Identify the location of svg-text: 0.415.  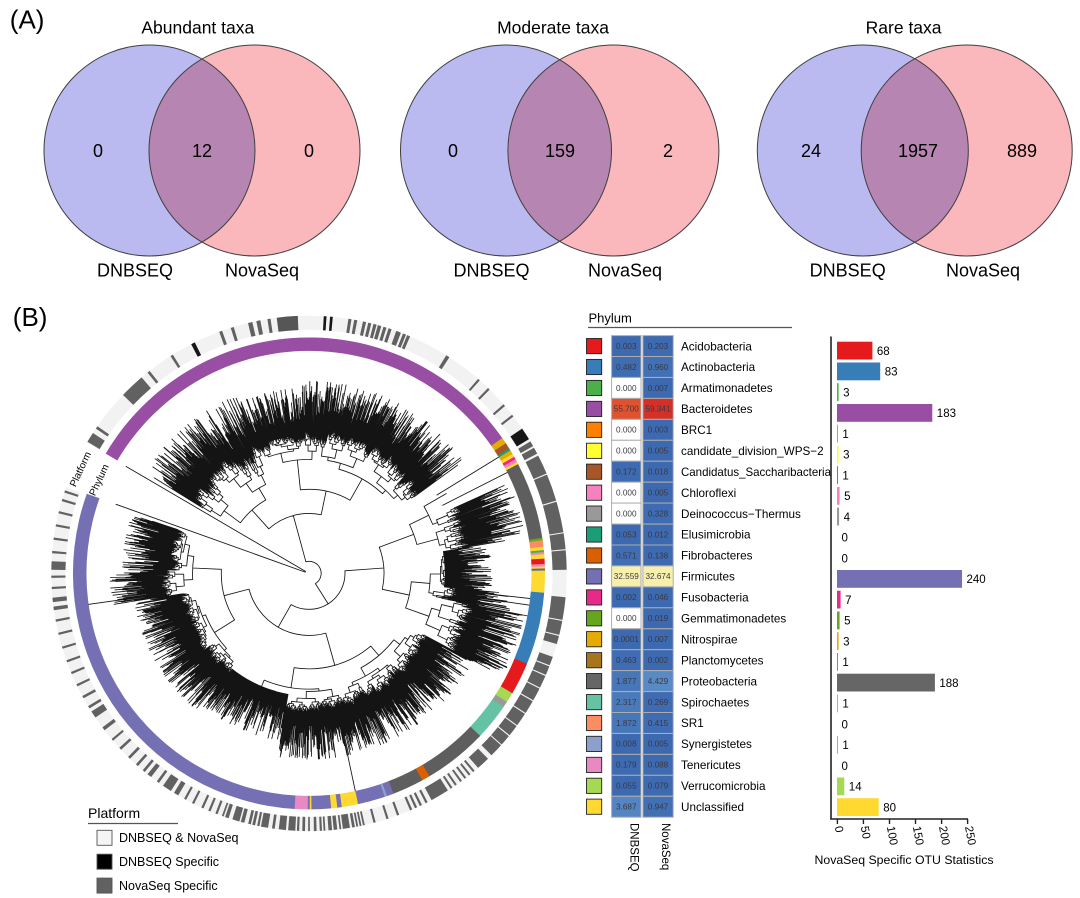
(658, 723).